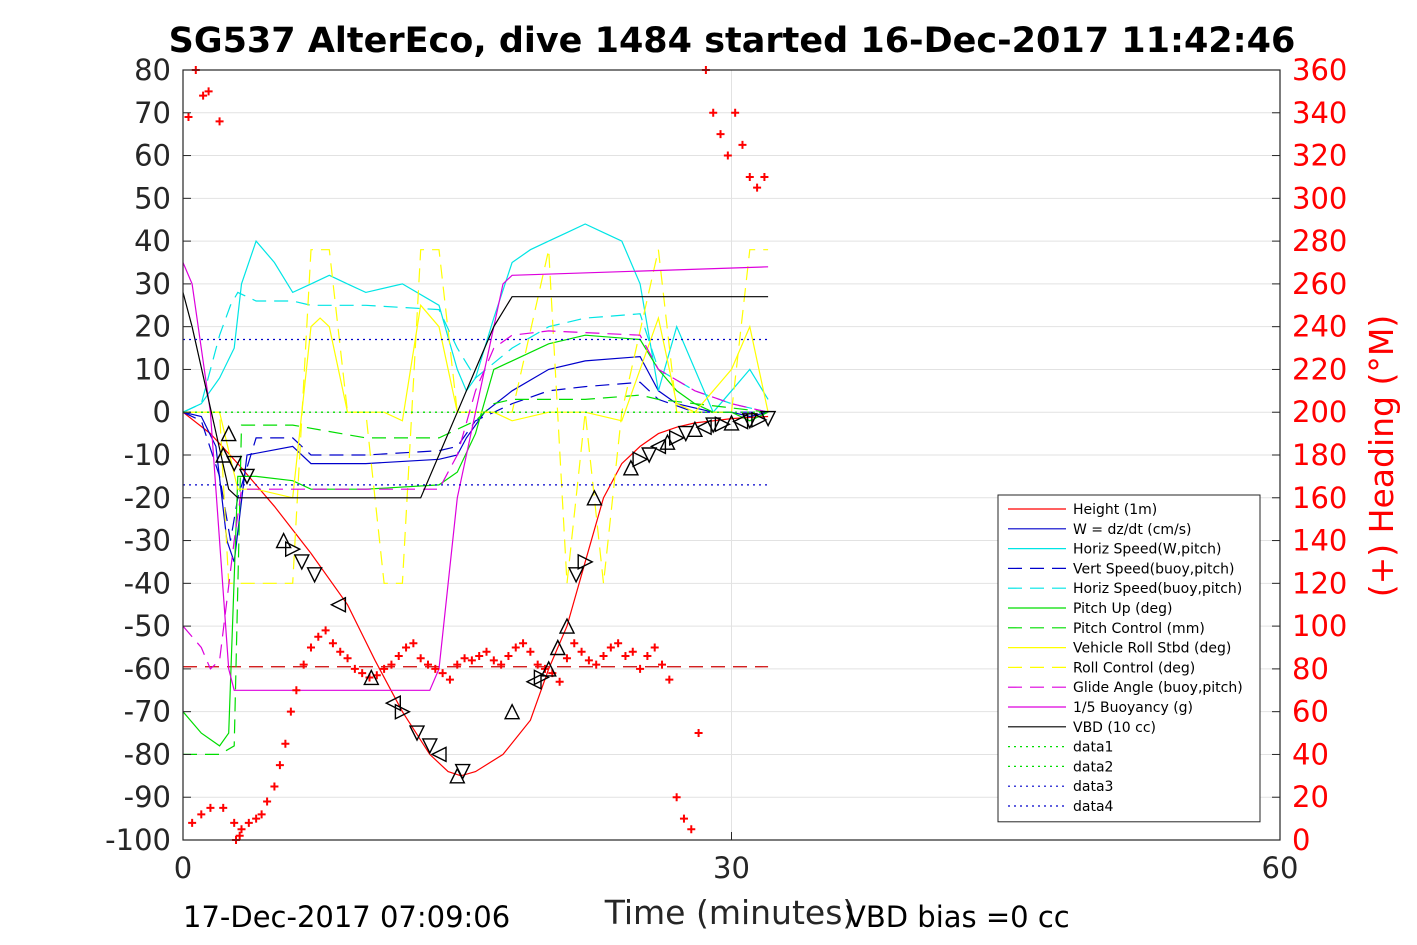 This screenshot has width=1417, height=945. I want to click on series-line-vbd-10-cc, so click(475, 395).